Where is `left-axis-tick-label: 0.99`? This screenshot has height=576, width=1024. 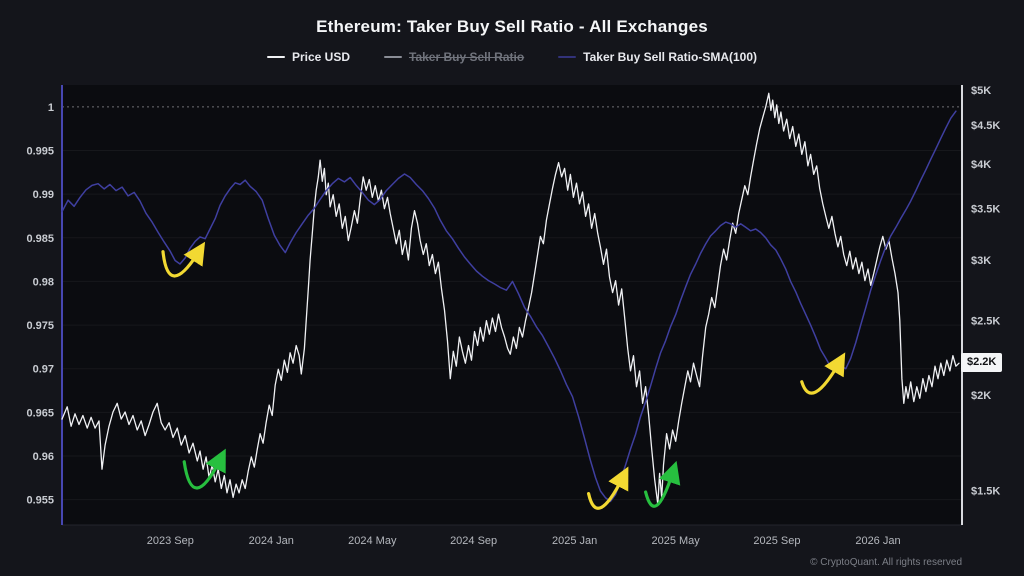
left-axis-tick-label: 0.99 is located at coordinates (43, 195).